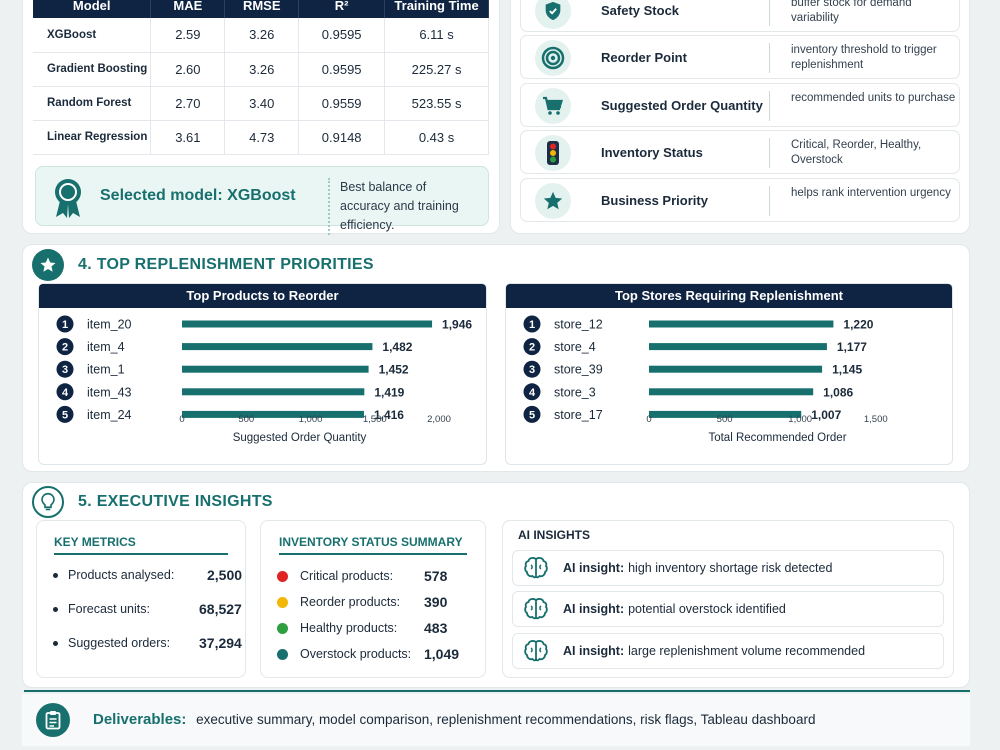  What do you see at coordinates (225, 575) in the screenshot?
I see `metric-value: 2,500` at bounding box center [225, 575].